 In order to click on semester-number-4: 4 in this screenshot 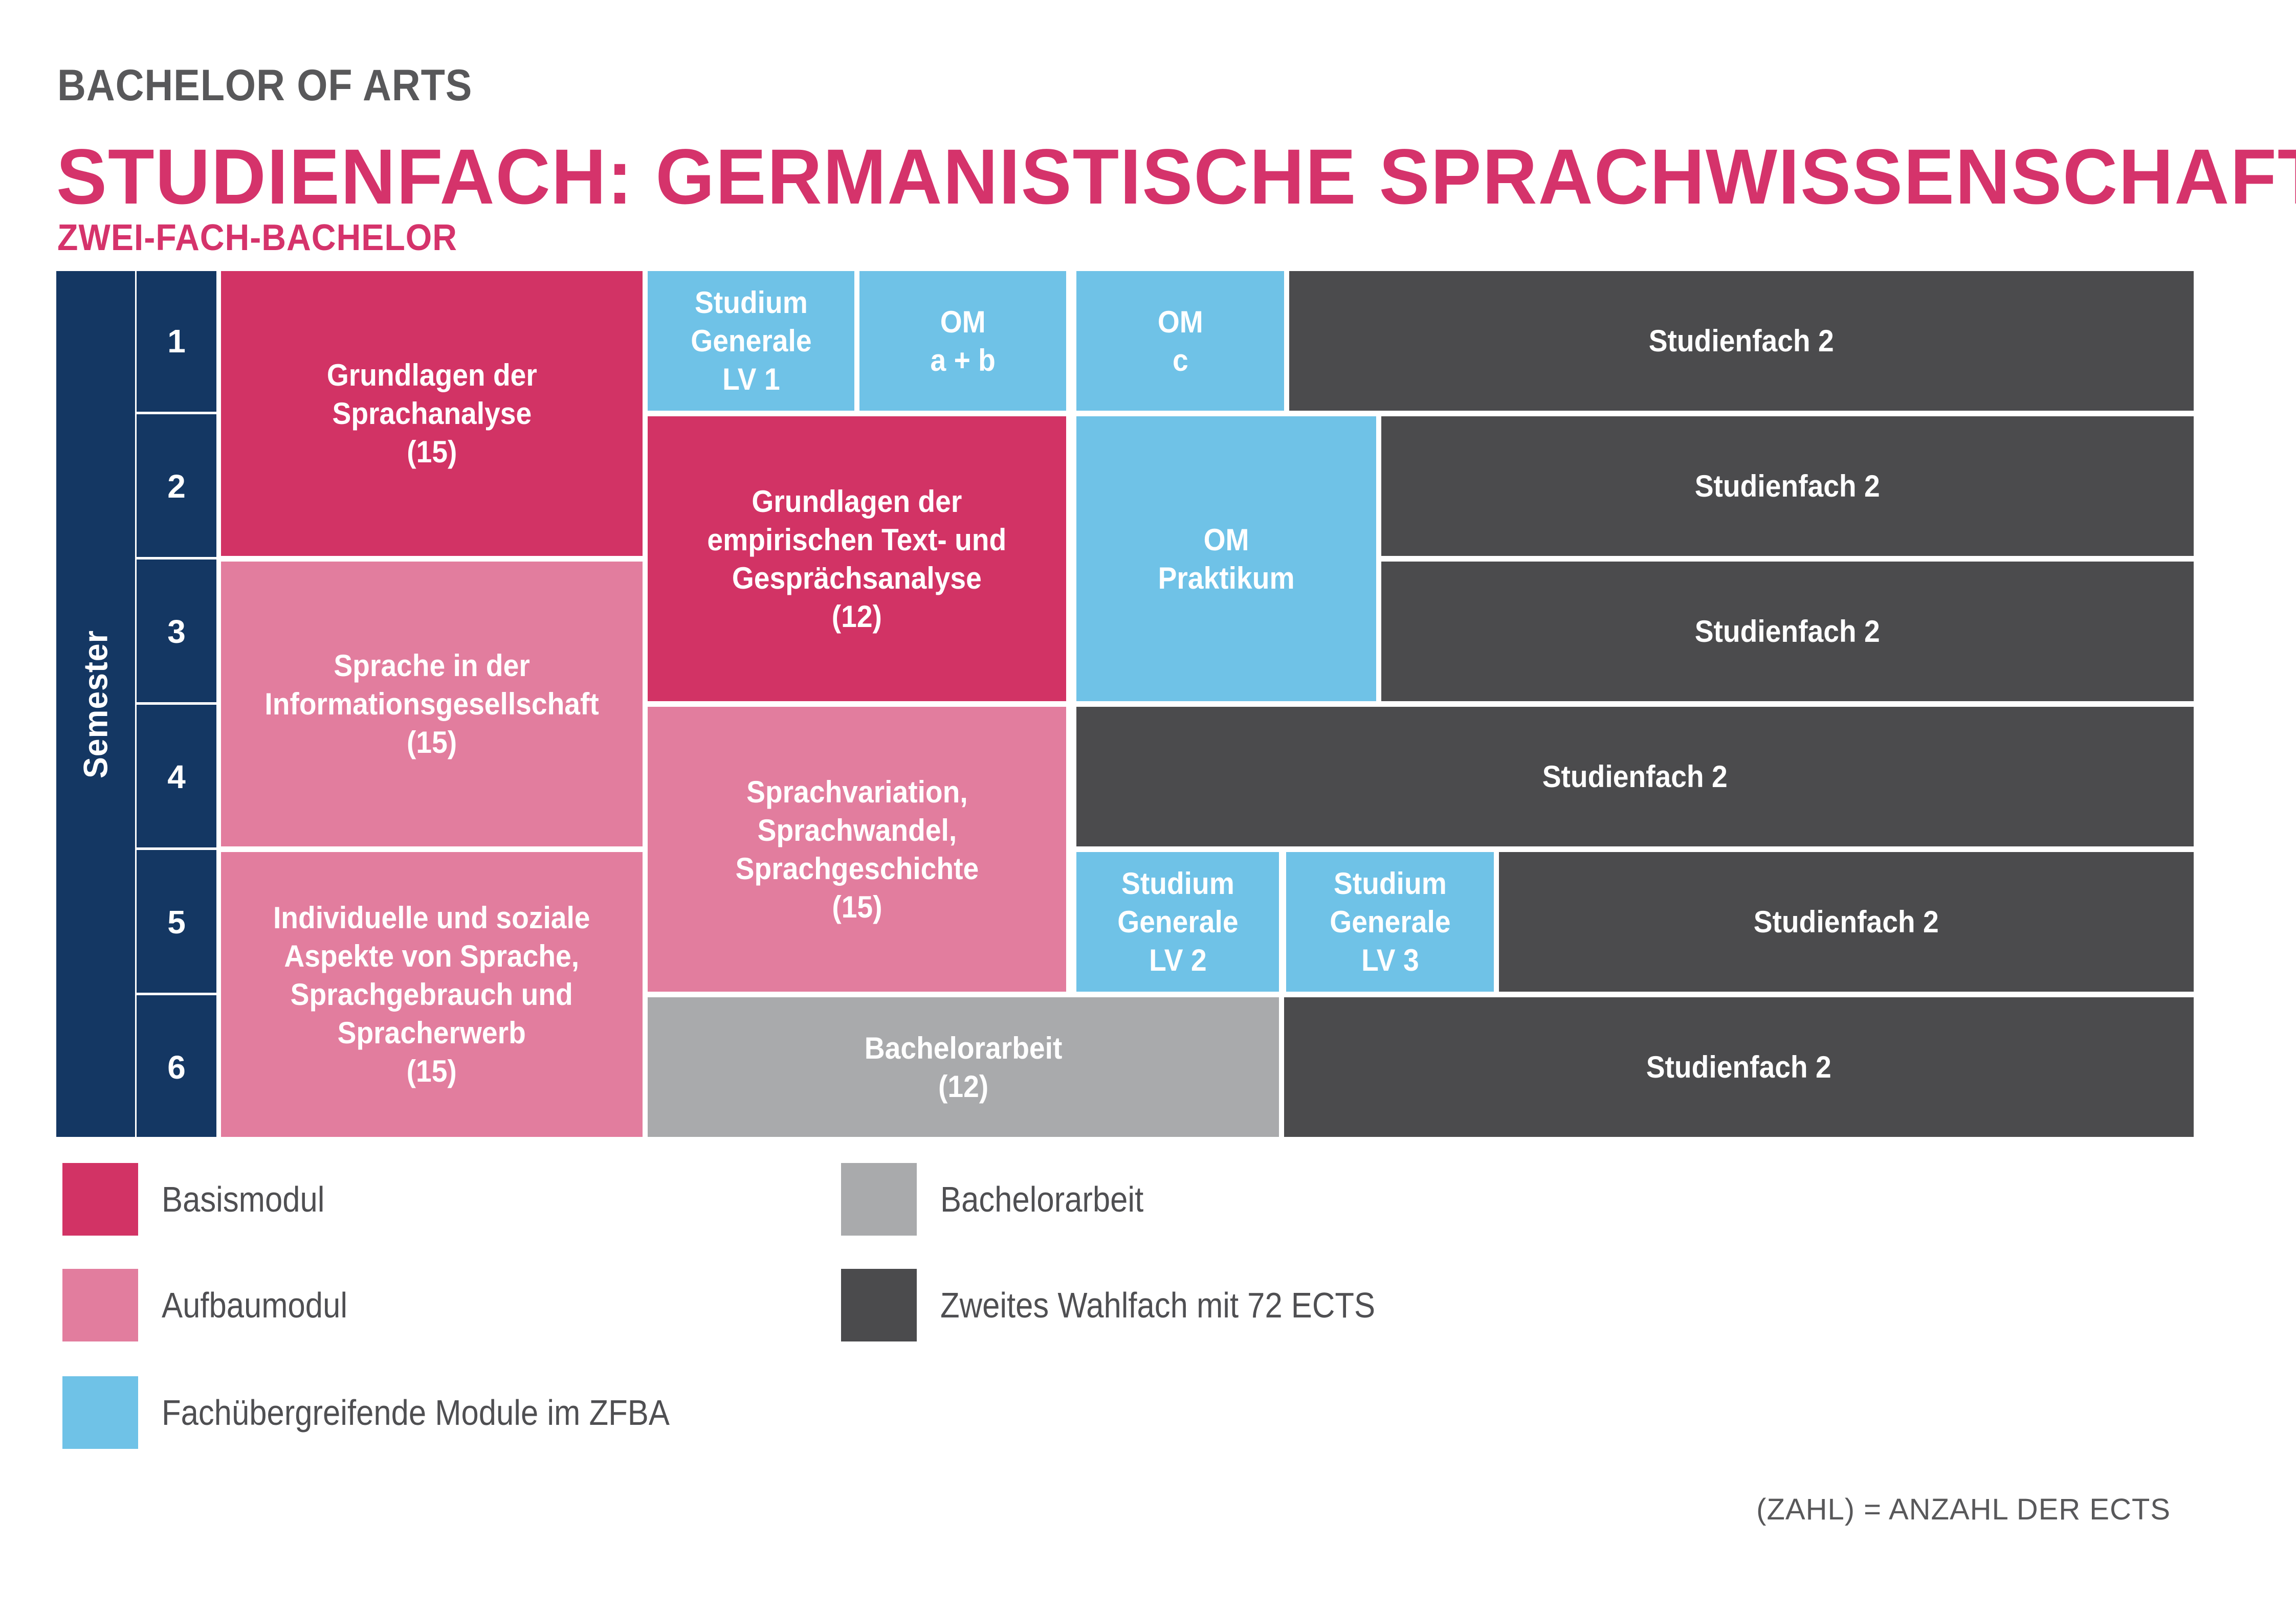, I will do `click(176, 777)`.